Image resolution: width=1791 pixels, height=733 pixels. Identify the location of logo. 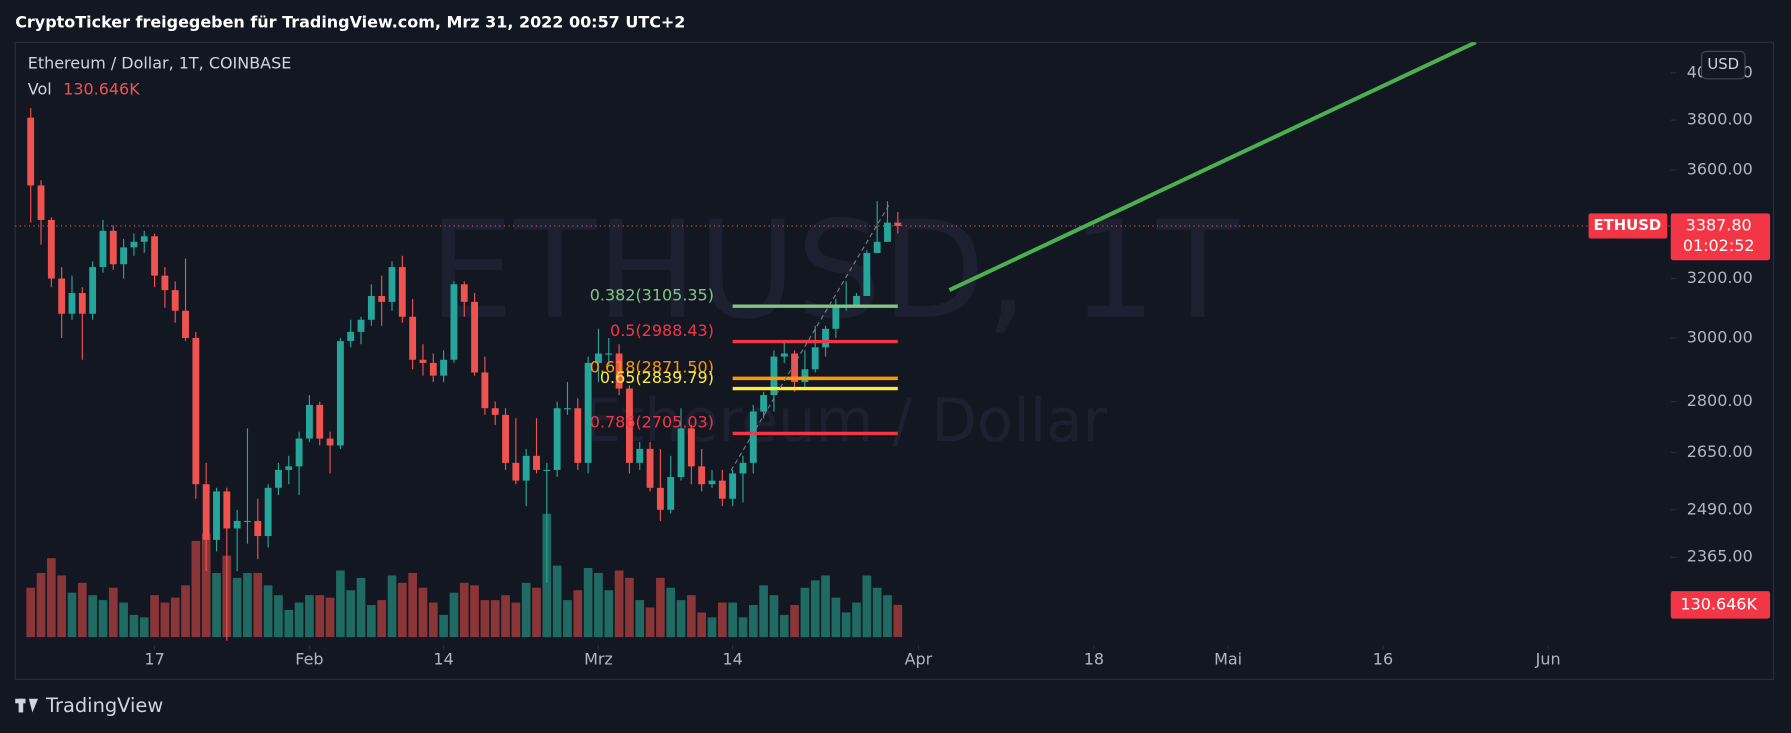
(27, 705).